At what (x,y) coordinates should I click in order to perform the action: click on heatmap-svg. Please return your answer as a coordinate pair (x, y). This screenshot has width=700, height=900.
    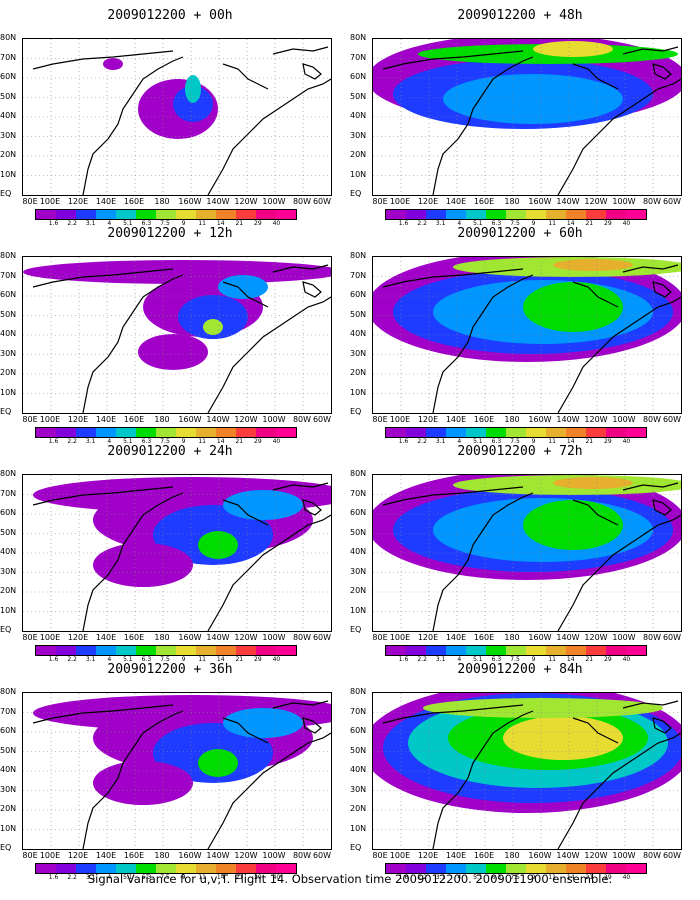
    Looking at the image, I should click on (177, 335).